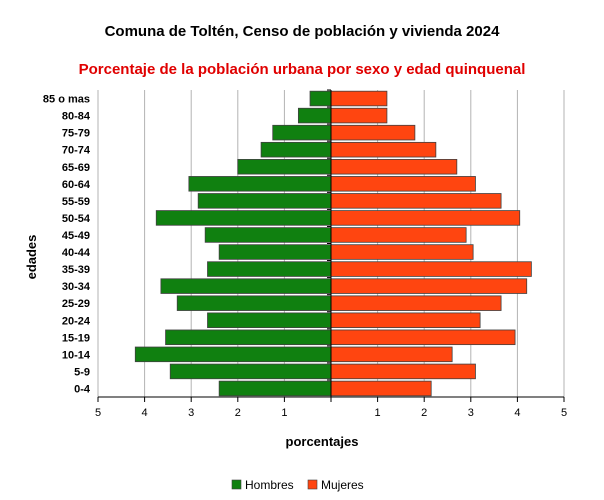 The width and height of the screenshot is (604, 500). What do you see at coordinates (76, 168) in the screenshot?
I see `category-label-65-69: 65-69` at bounding box center [76, 168].